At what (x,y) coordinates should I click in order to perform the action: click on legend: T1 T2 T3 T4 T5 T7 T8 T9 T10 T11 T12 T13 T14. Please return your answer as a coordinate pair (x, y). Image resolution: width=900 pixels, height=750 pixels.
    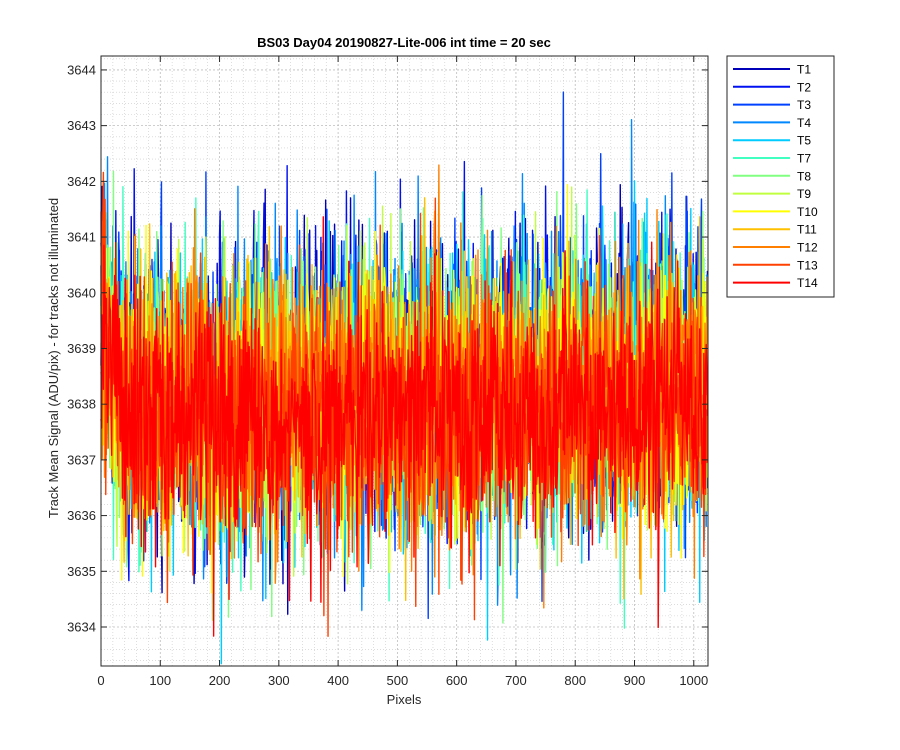
    Looking at the image, I should click on (780, 176).